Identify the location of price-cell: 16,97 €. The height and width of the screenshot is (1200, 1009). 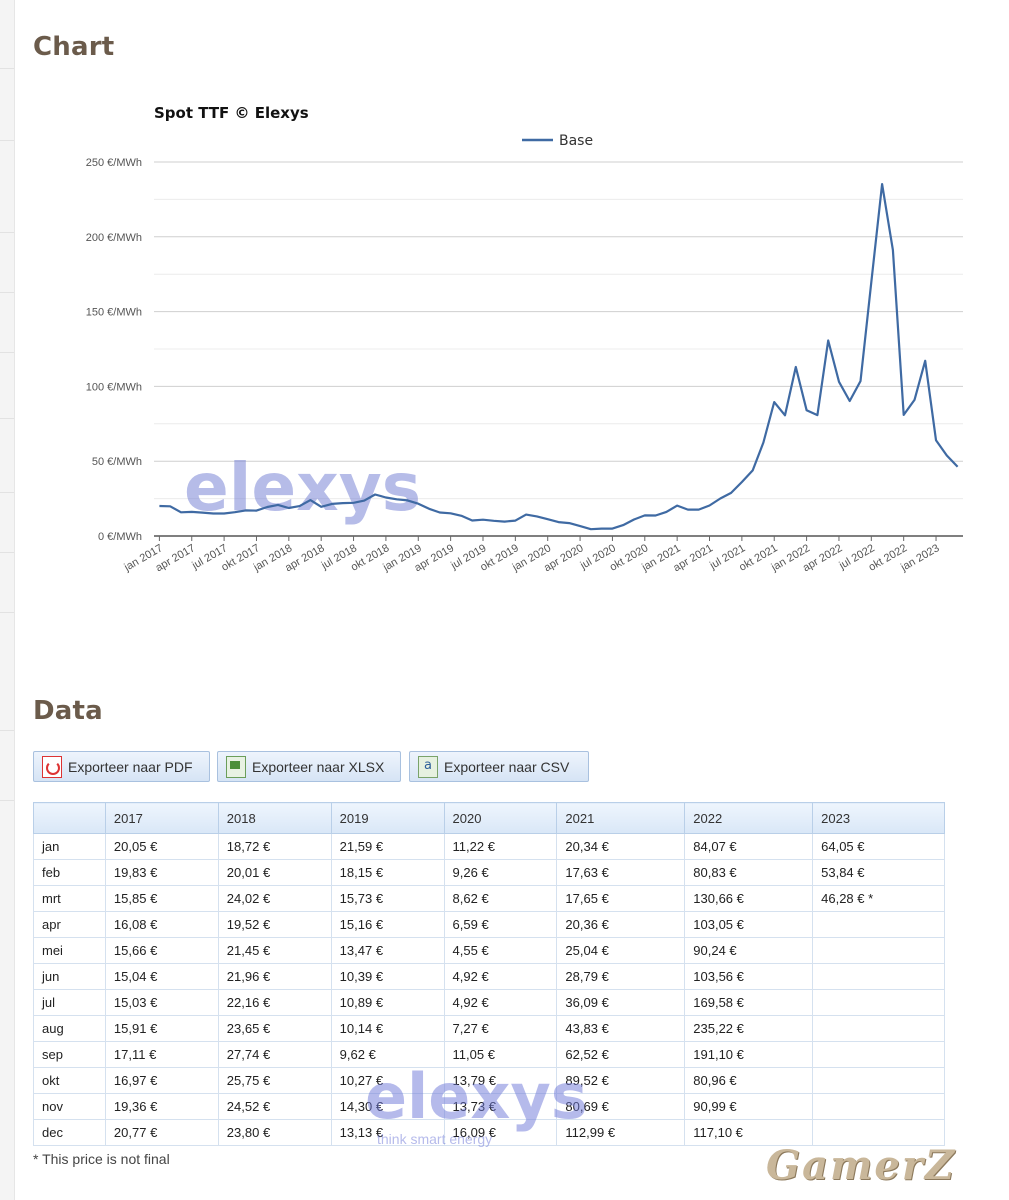
(161, 1080).